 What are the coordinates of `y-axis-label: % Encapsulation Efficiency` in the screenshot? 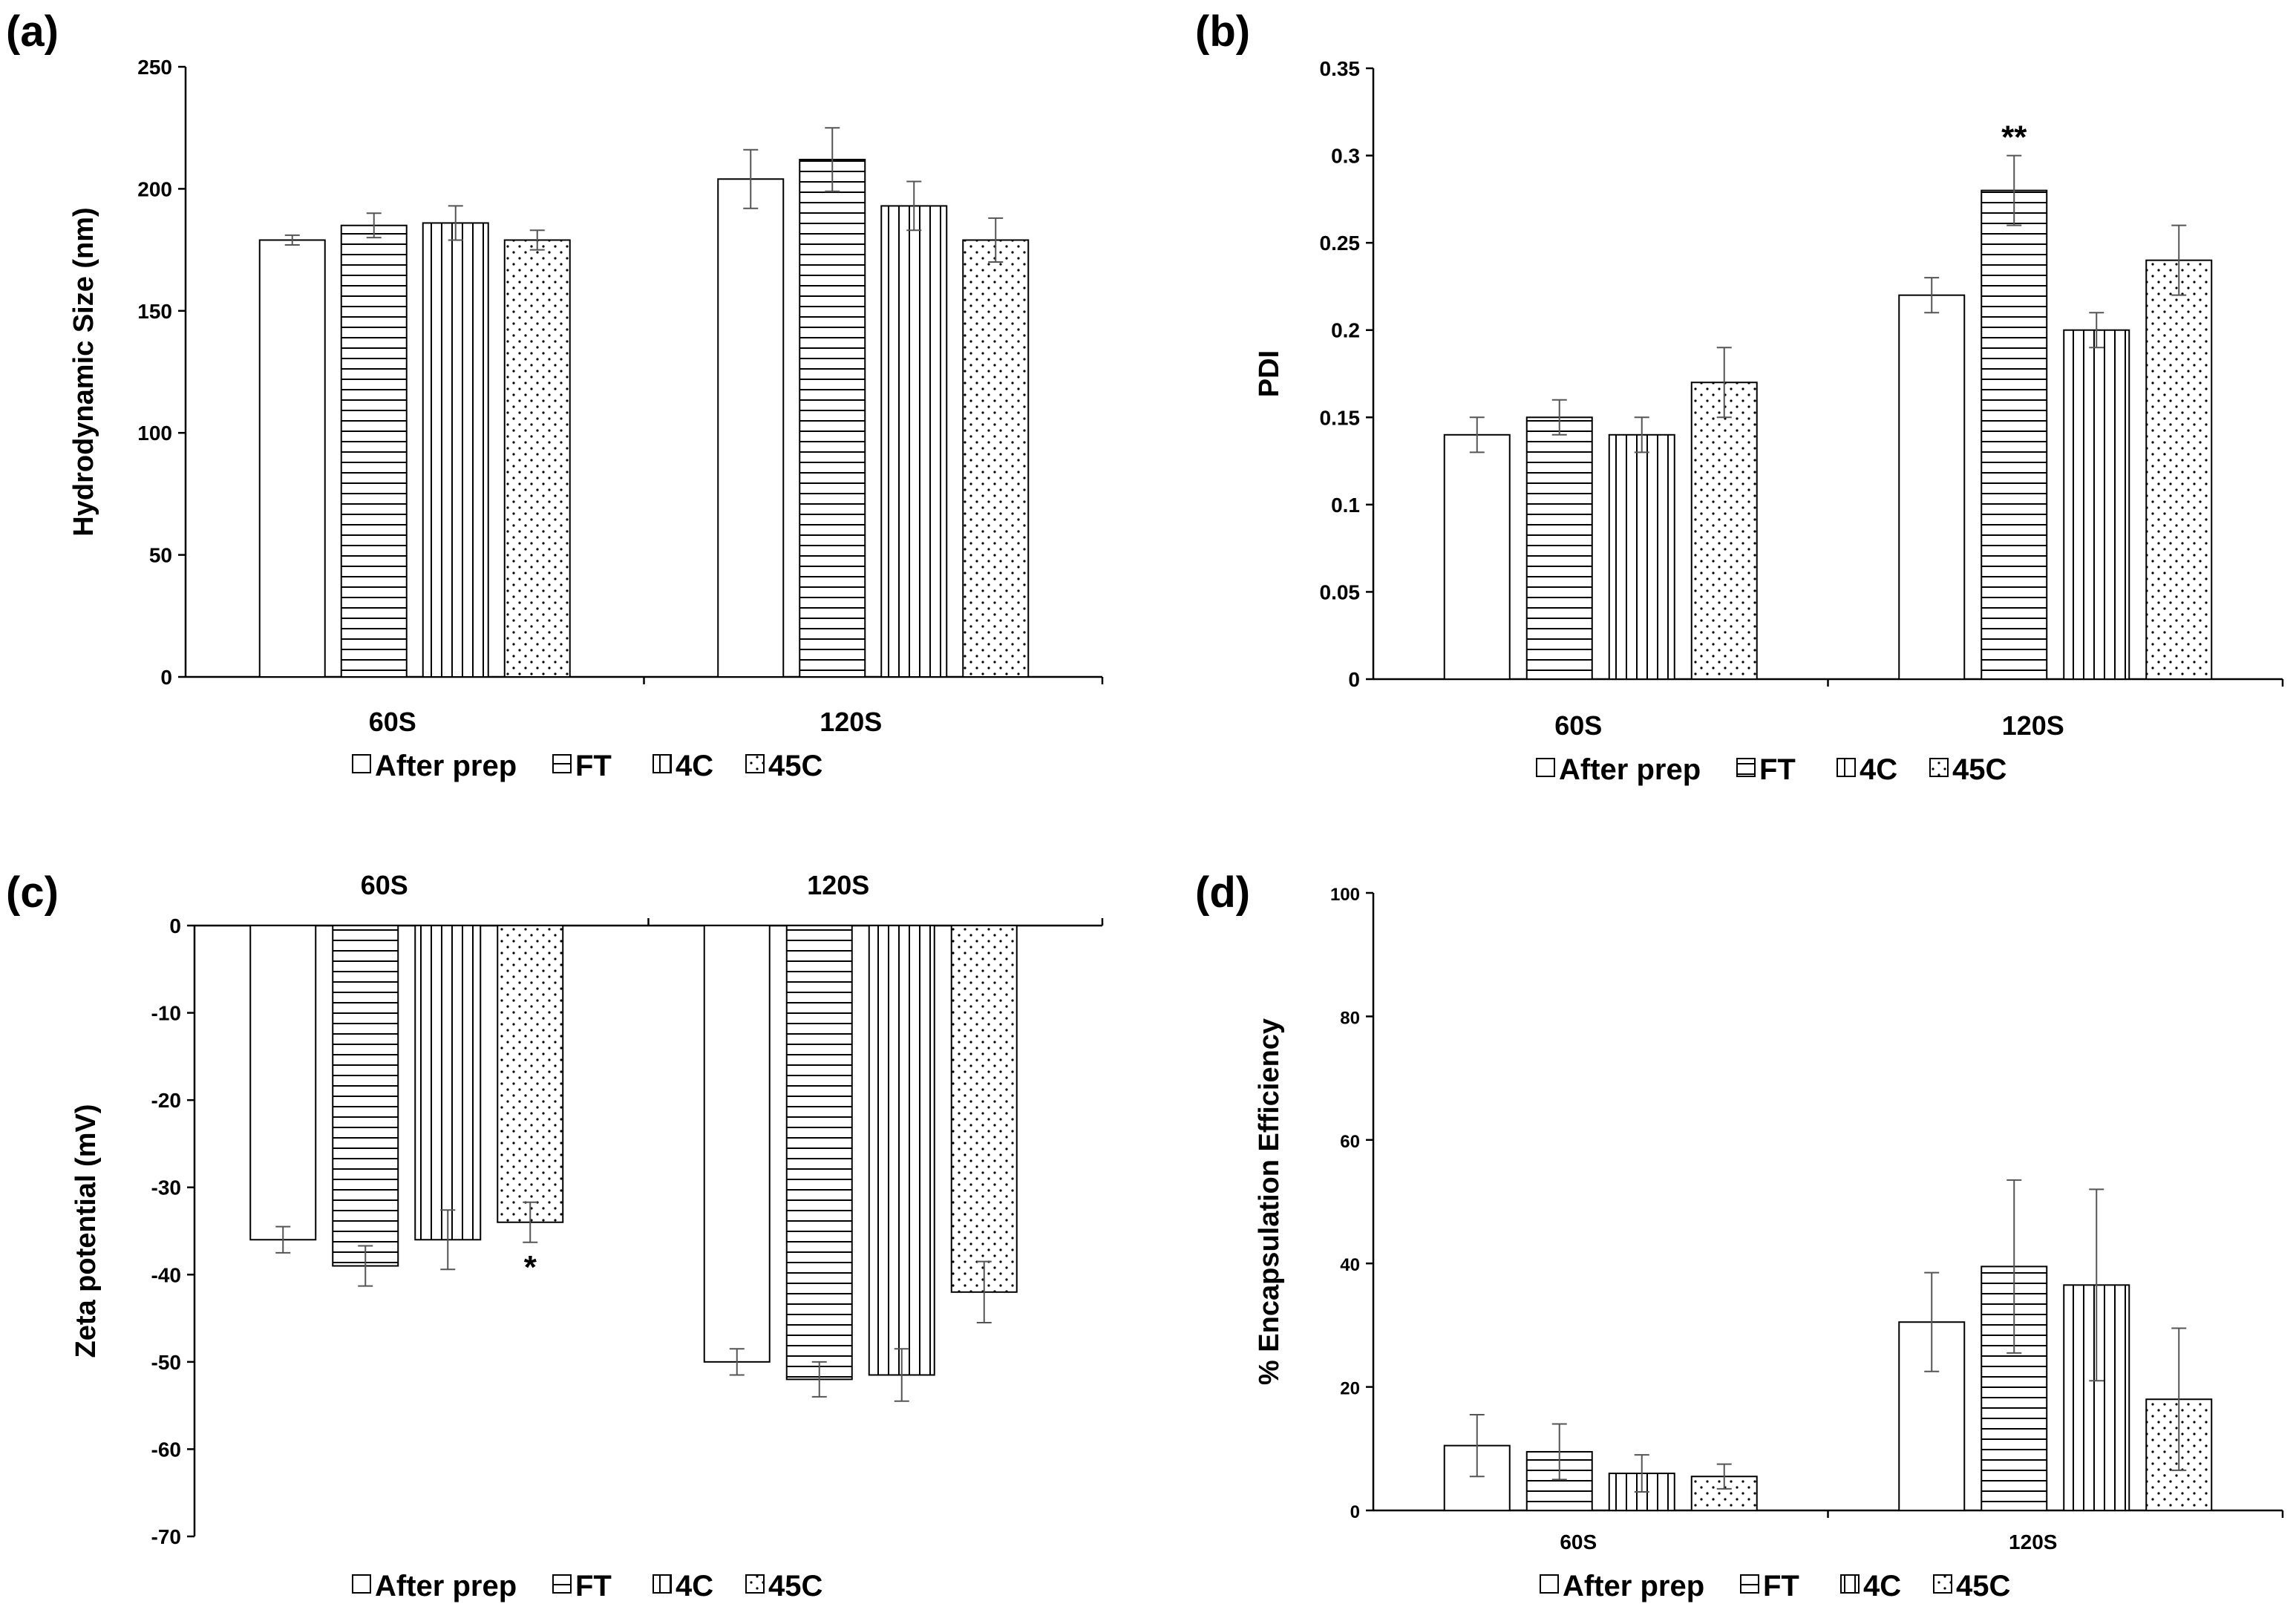 It's located at (1269, 1202).